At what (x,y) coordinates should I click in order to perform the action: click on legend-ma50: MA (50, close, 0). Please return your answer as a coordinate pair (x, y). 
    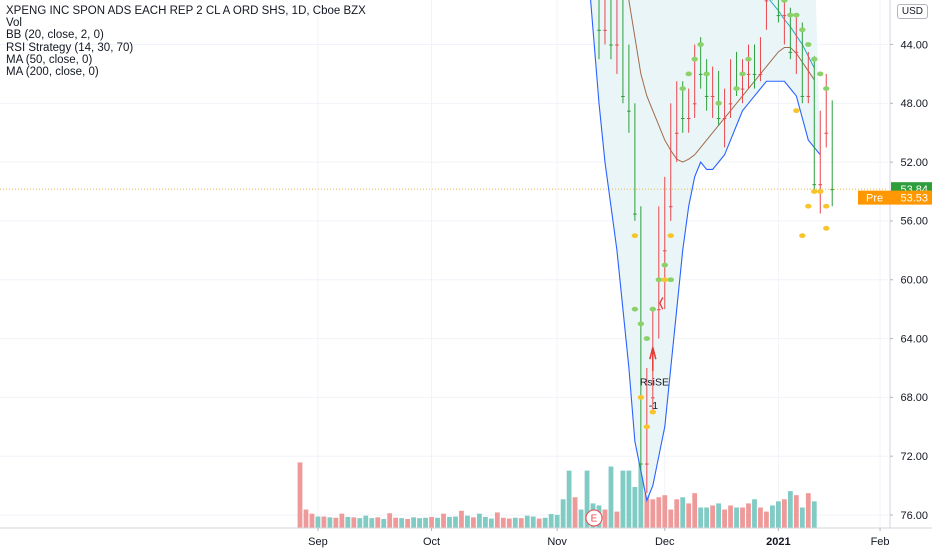
    Looking at the image, I should click on (186, 60).